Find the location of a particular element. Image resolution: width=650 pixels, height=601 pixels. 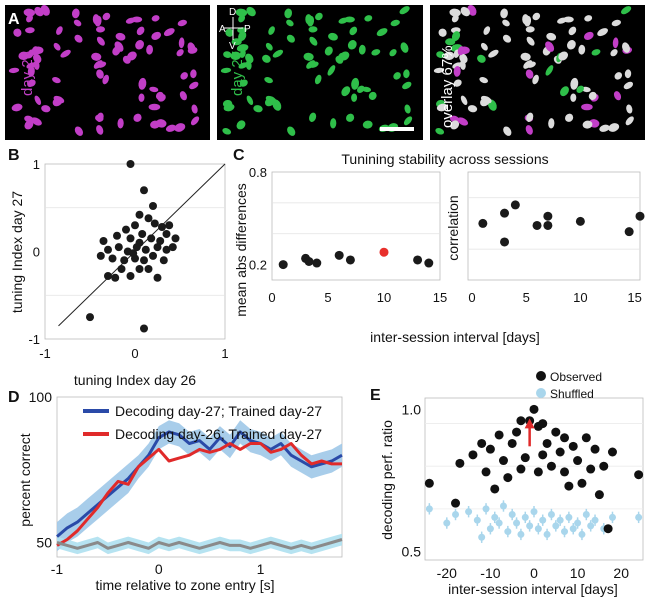

panel-b-ticks: -1 0 1 -1 0 1 is located at coordinates (128, 259).